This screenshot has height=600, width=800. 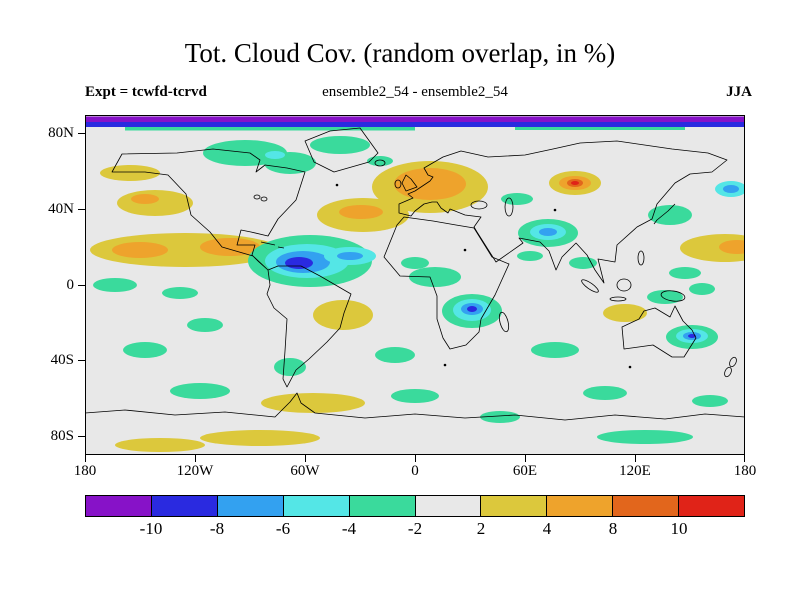 I want to click on colorbar-labels: -10 -8 -6 -4 -2 2 4 8 10, so click(x=415, y=530).